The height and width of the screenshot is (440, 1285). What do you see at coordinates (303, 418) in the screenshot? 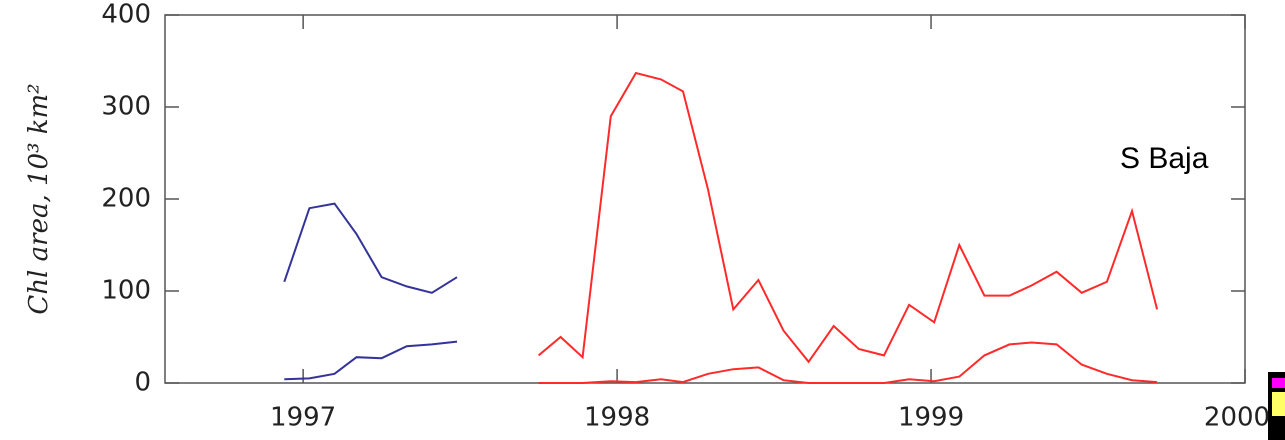
I see `x-tick-label: 1997` at bounding box center [303, 418].